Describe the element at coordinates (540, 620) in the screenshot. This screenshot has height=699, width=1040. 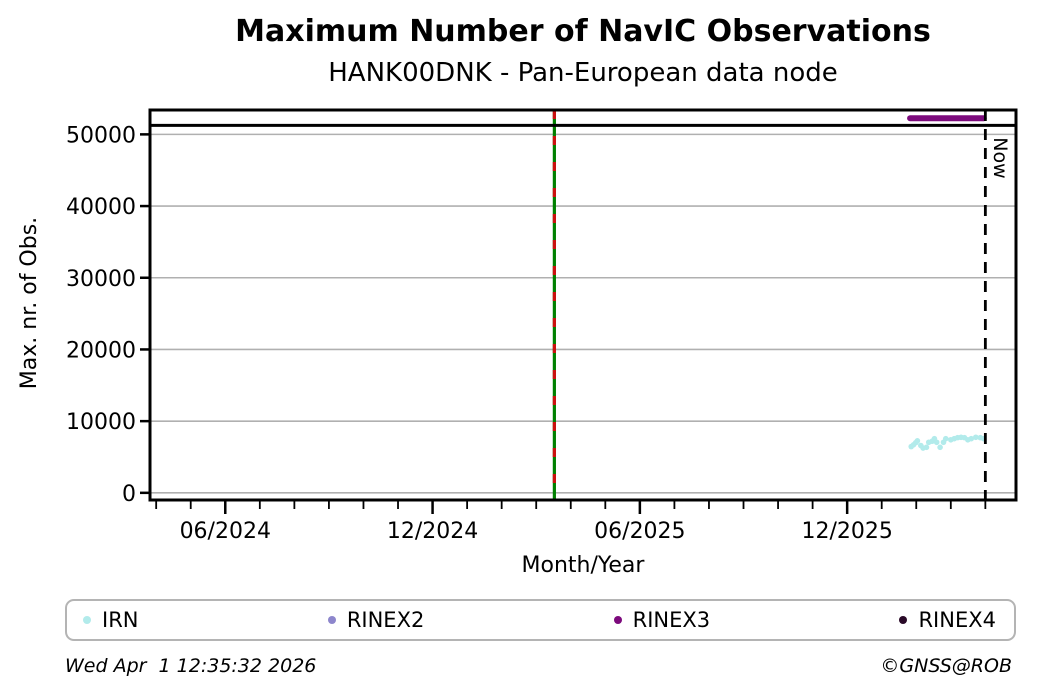
I see `legend: IRN RINEX2 RINEX3 RINEX4` at that location.